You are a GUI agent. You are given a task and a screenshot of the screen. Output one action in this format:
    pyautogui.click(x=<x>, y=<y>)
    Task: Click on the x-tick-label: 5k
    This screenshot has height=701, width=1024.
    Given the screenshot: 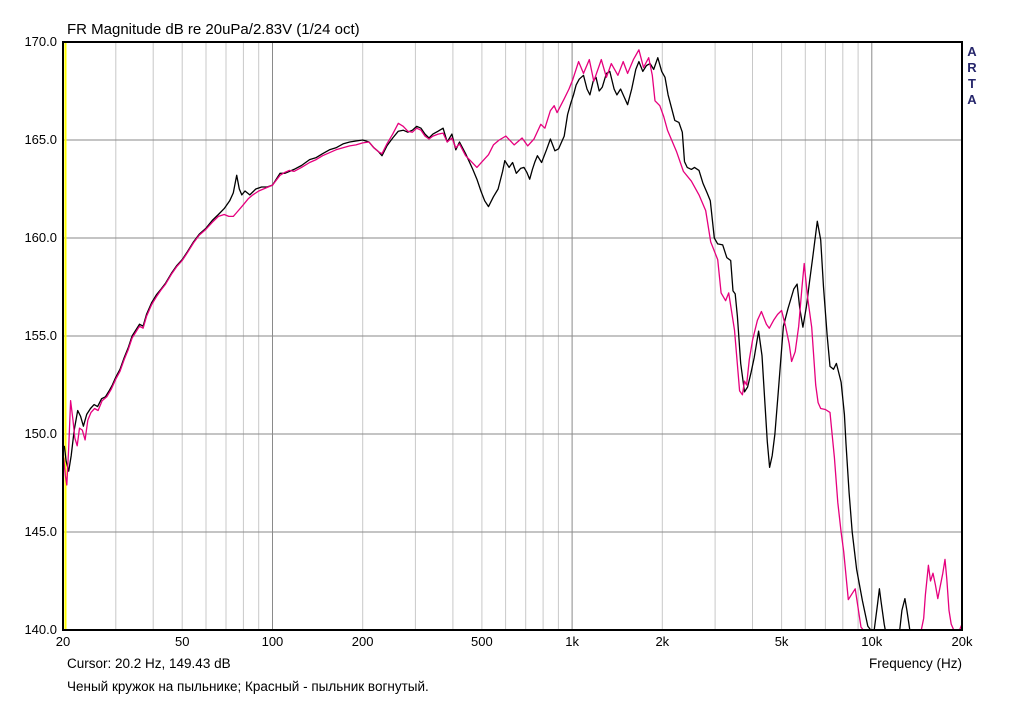 What is the action you would take?
    pyautogui.click(x=781, y=641)
    